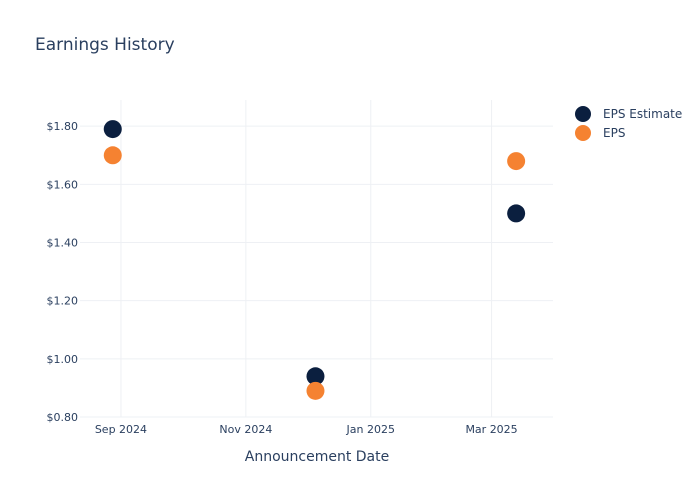 The width and height of the screenshot is (700, 500). Describe the element at coordinates (121, 429) in the screenshot. I see `x-tick-label: Sep 2024` at that location.